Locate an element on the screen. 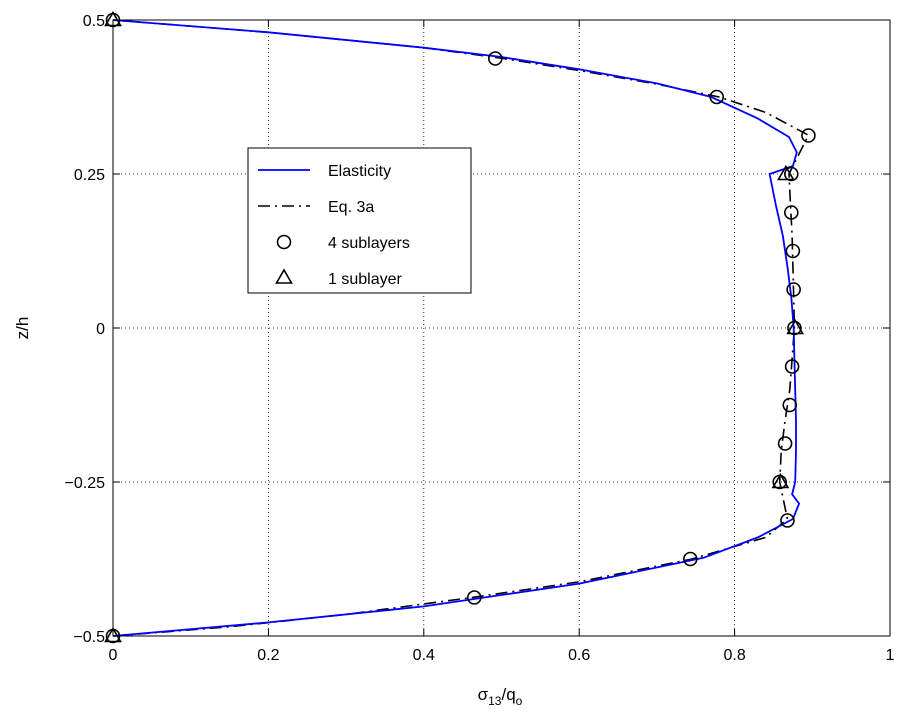 The height and width of the screenshot is (712, 900). y-tick-label: 0.5 is located at coordinates (94, 21).